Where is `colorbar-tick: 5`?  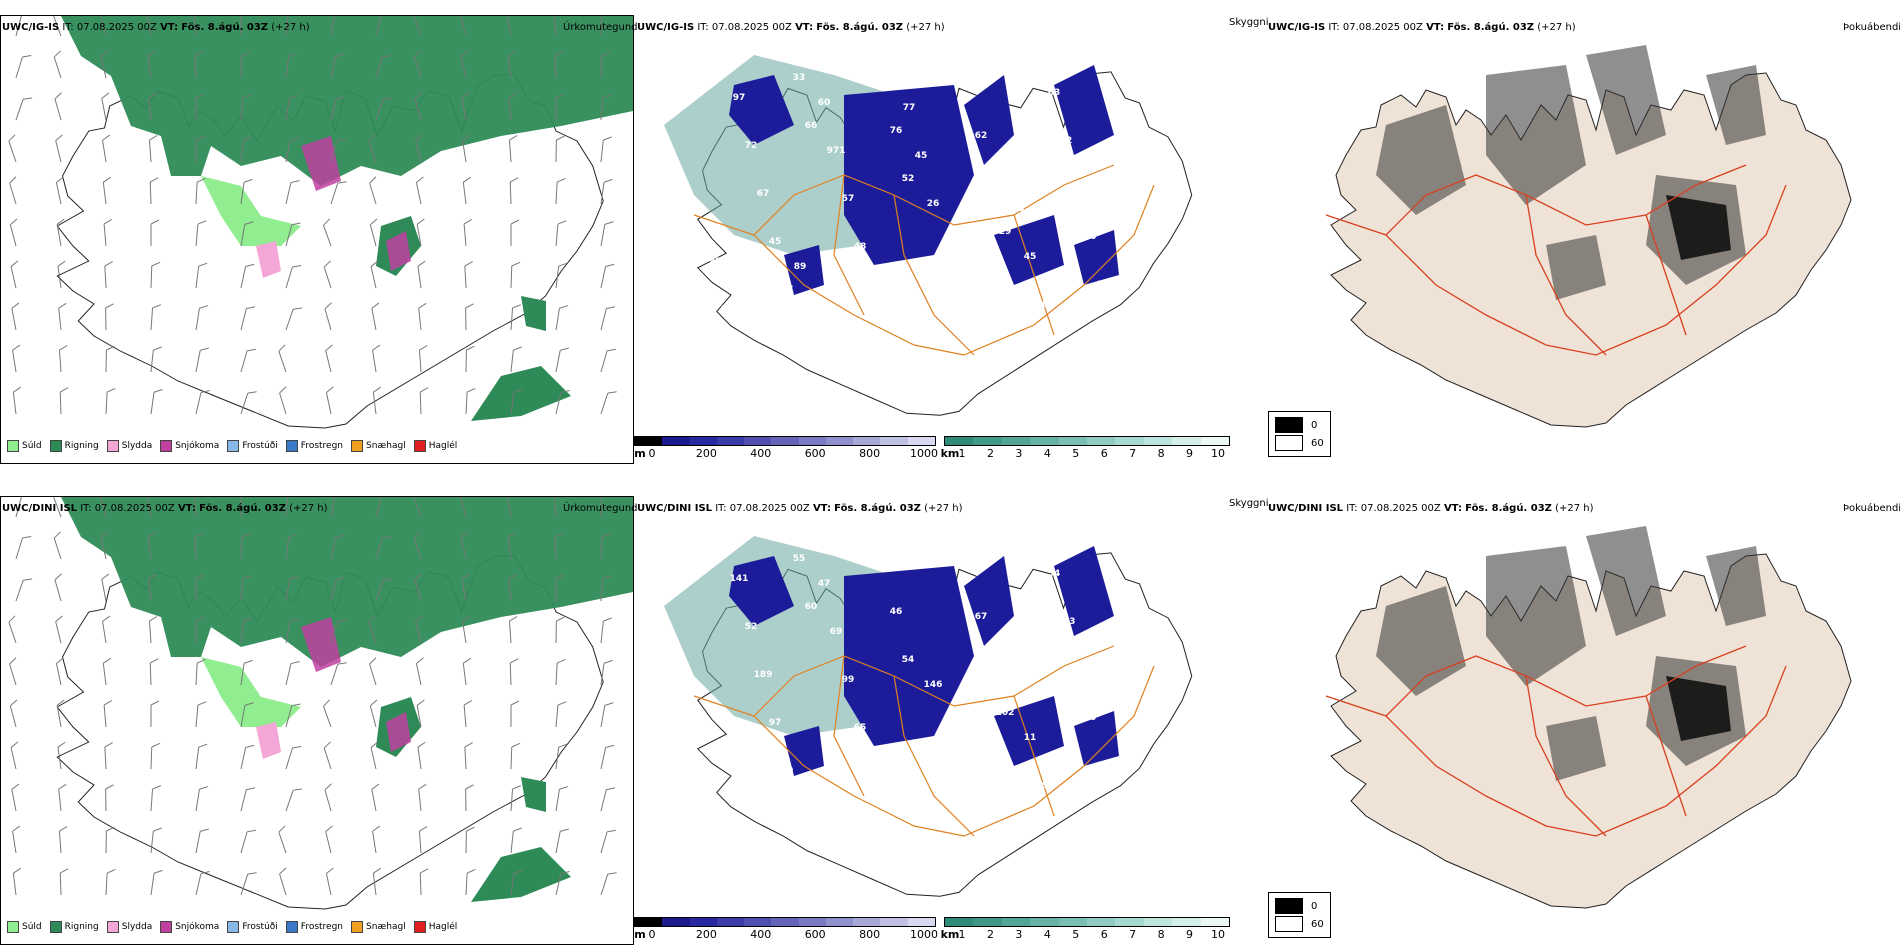 colorbar-tick: 5 is located at coordinates (1076, 934).